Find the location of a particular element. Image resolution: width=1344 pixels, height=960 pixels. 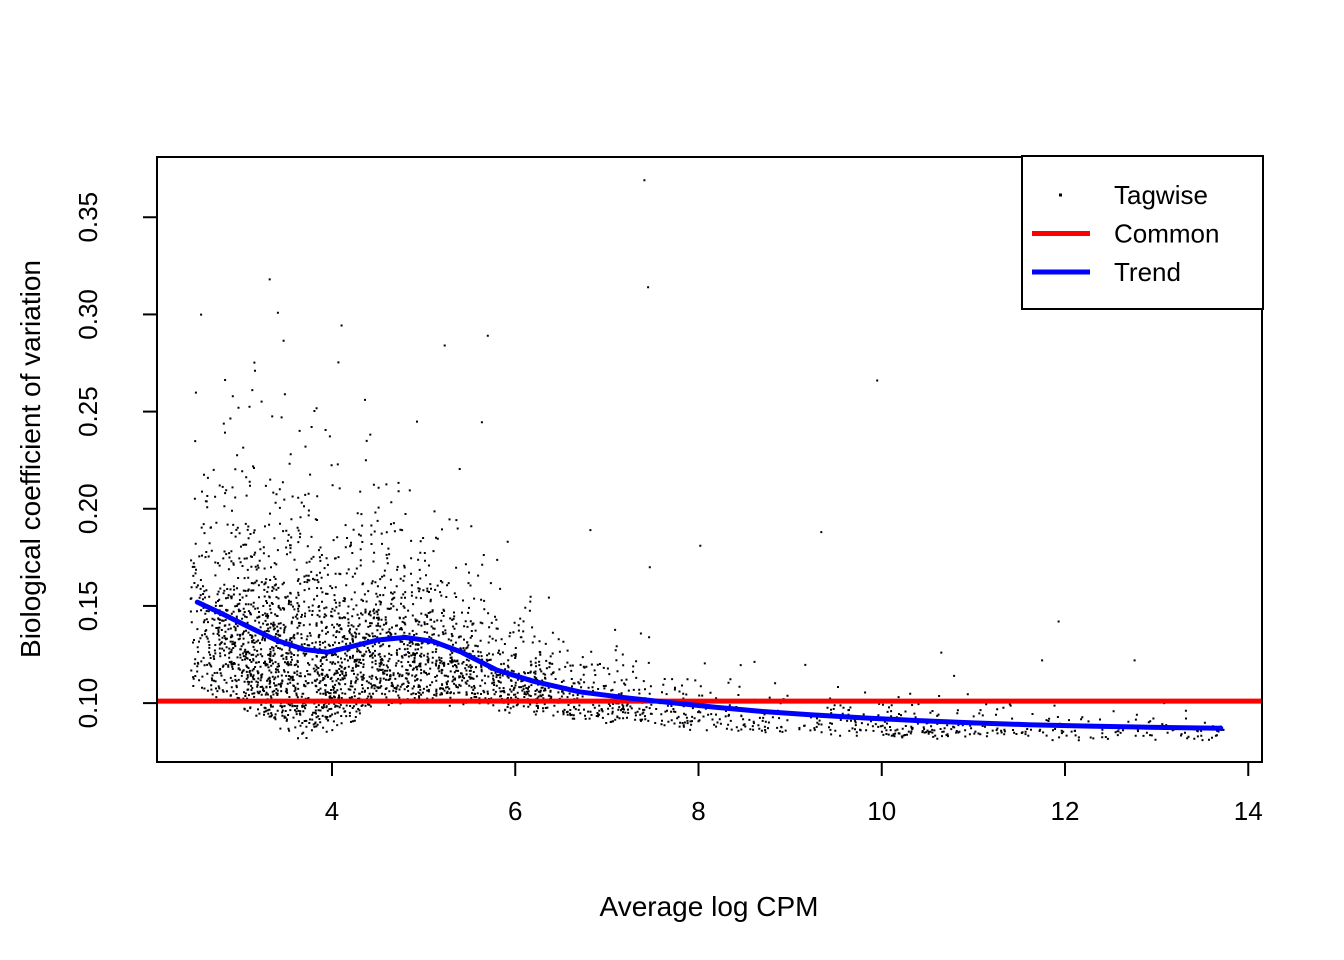

x-axis: 4 6 8 10 12 14 is located at coordinates (794, 794).